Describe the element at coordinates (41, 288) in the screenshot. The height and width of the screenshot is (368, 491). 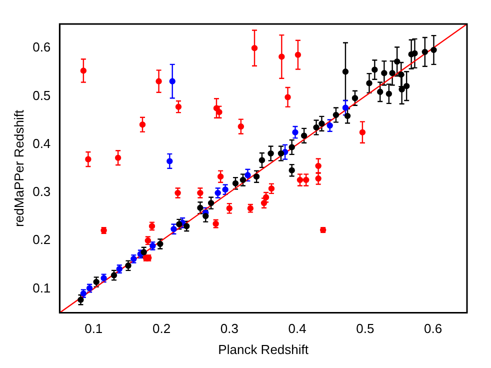
I see `y-tick-label: 0.1` at that location.